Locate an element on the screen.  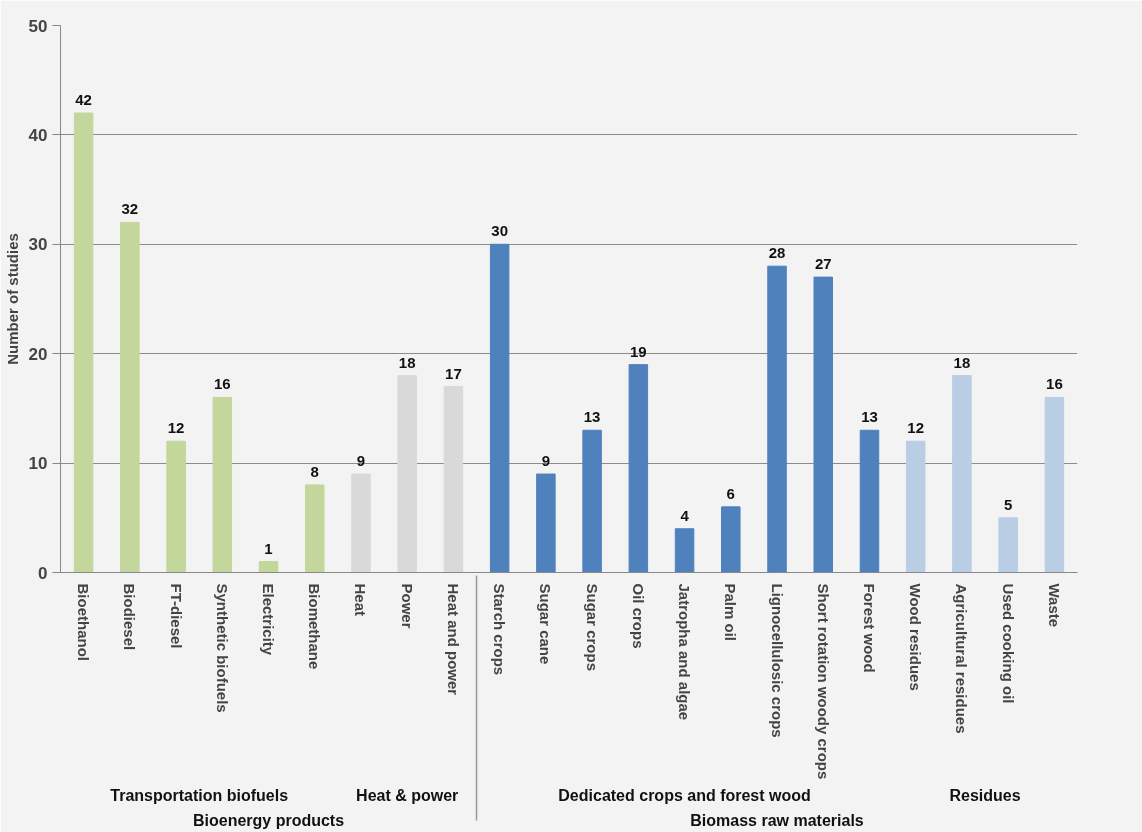
data-label: 1 is located at coordinates (268, 548).